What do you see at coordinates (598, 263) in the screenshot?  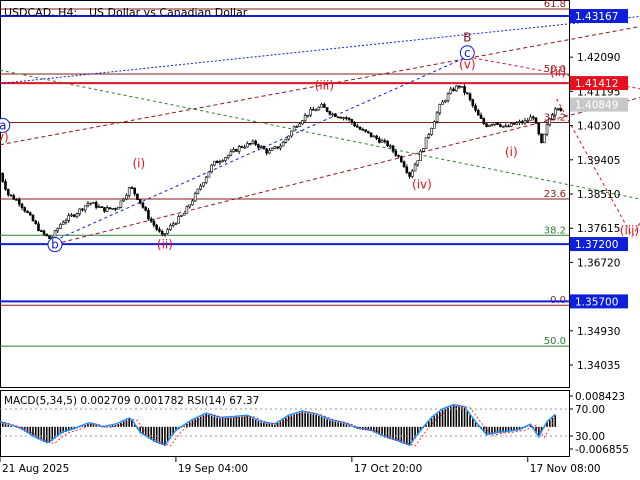 I see `price-tick-label-6: 1.36720` at bounding box center [598, 263].